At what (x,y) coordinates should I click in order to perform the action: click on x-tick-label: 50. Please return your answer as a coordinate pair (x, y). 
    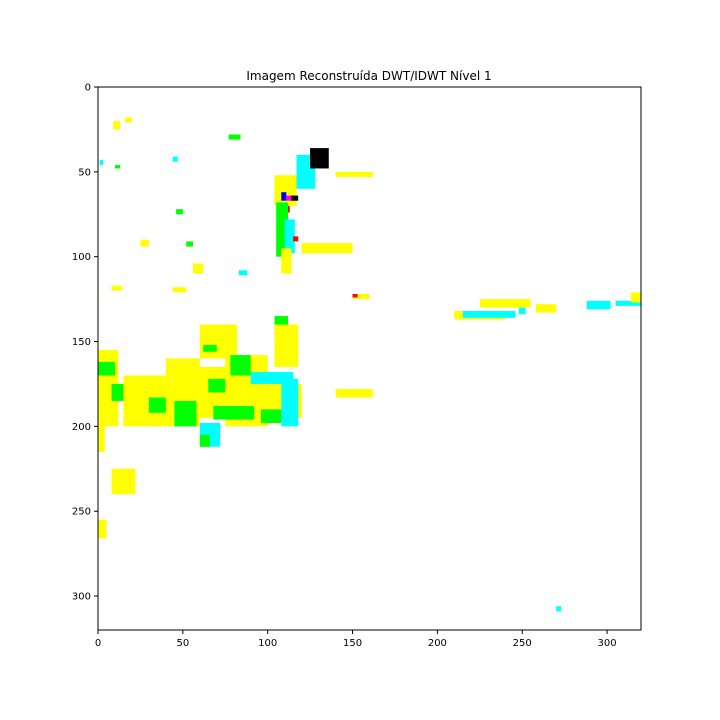
    Looking at the image, I should click on (182, 643).